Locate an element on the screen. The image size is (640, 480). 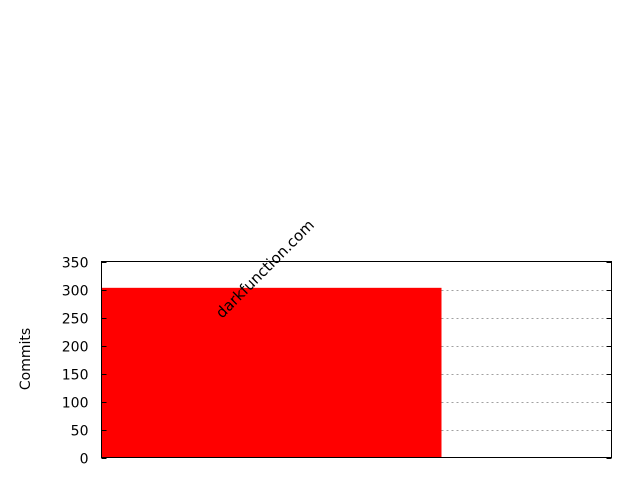
y-tick-label: 200 is located at coordinates (75, 348).